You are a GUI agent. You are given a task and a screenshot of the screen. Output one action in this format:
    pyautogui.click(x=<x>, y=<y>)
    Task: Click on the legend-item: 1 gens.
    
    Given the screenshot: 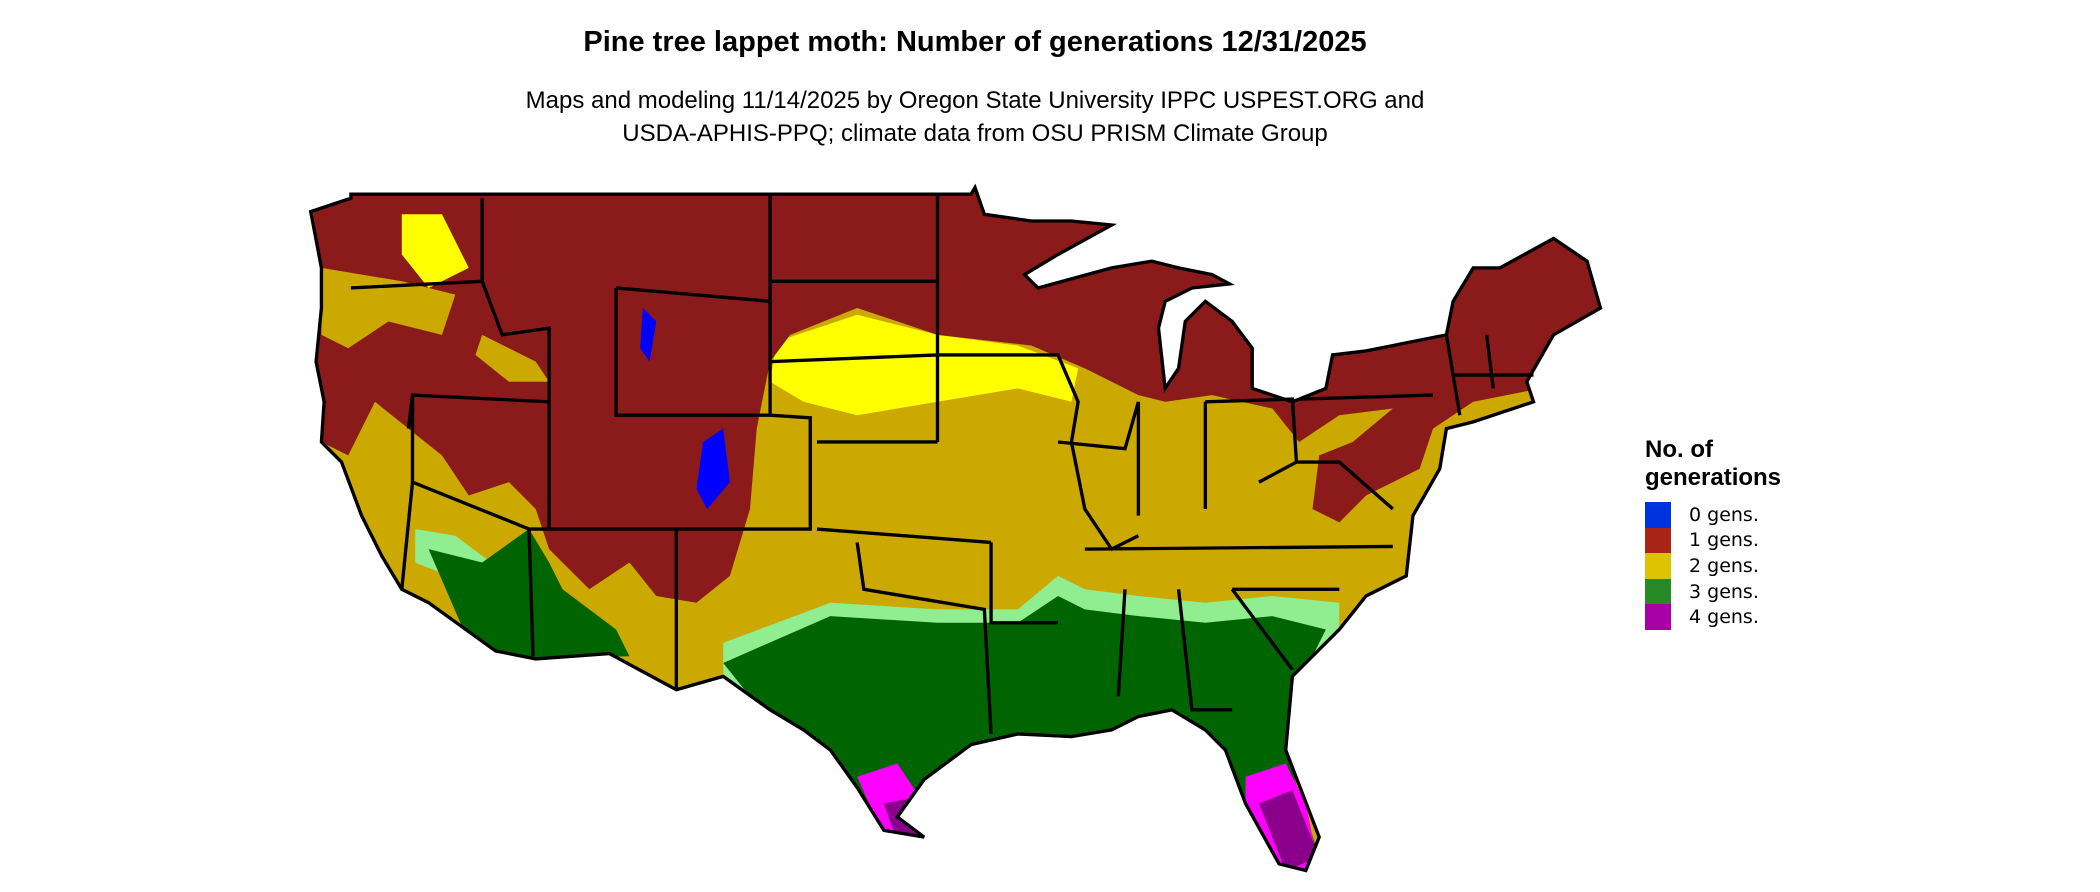 What is the action you would take?
    pyautogui.click(x=1713, y=540)
    